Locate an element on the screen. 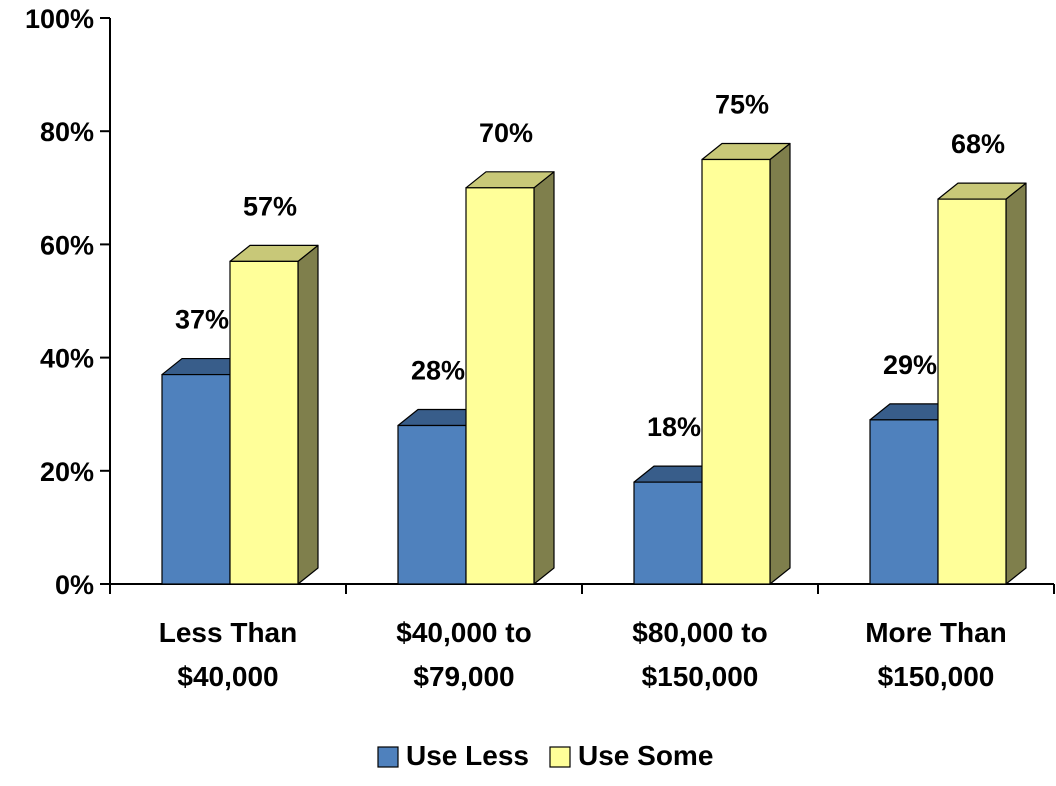 This screenshot has height=786, width=1056. y-tick-label: 0% is located at coordinates (74, 585).